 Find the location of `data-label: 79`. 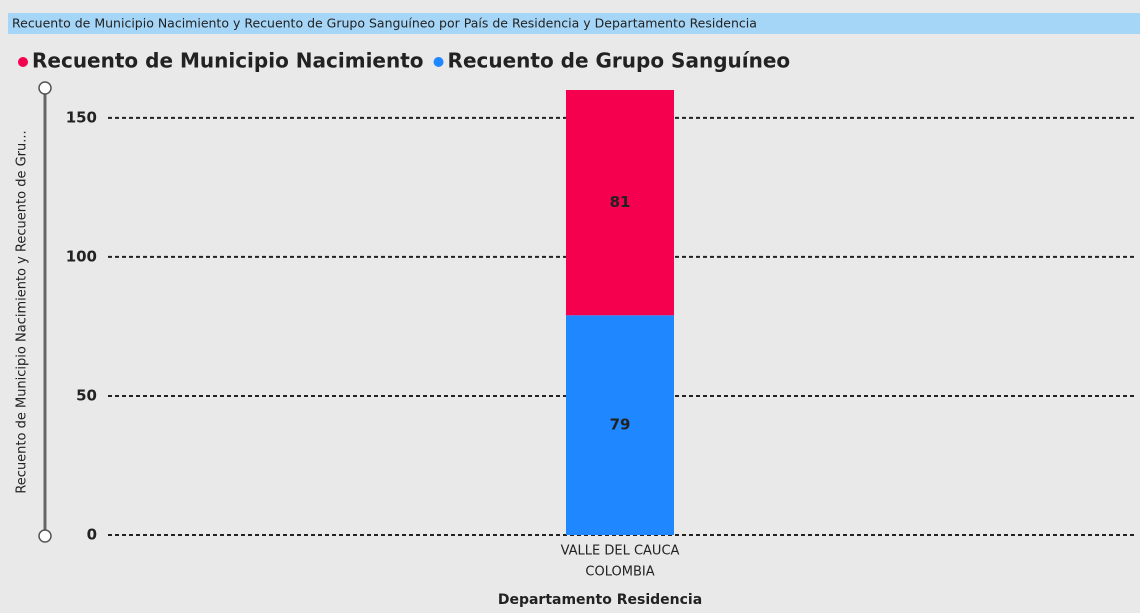

data-label: 79 is located at coordinates (620, 425).